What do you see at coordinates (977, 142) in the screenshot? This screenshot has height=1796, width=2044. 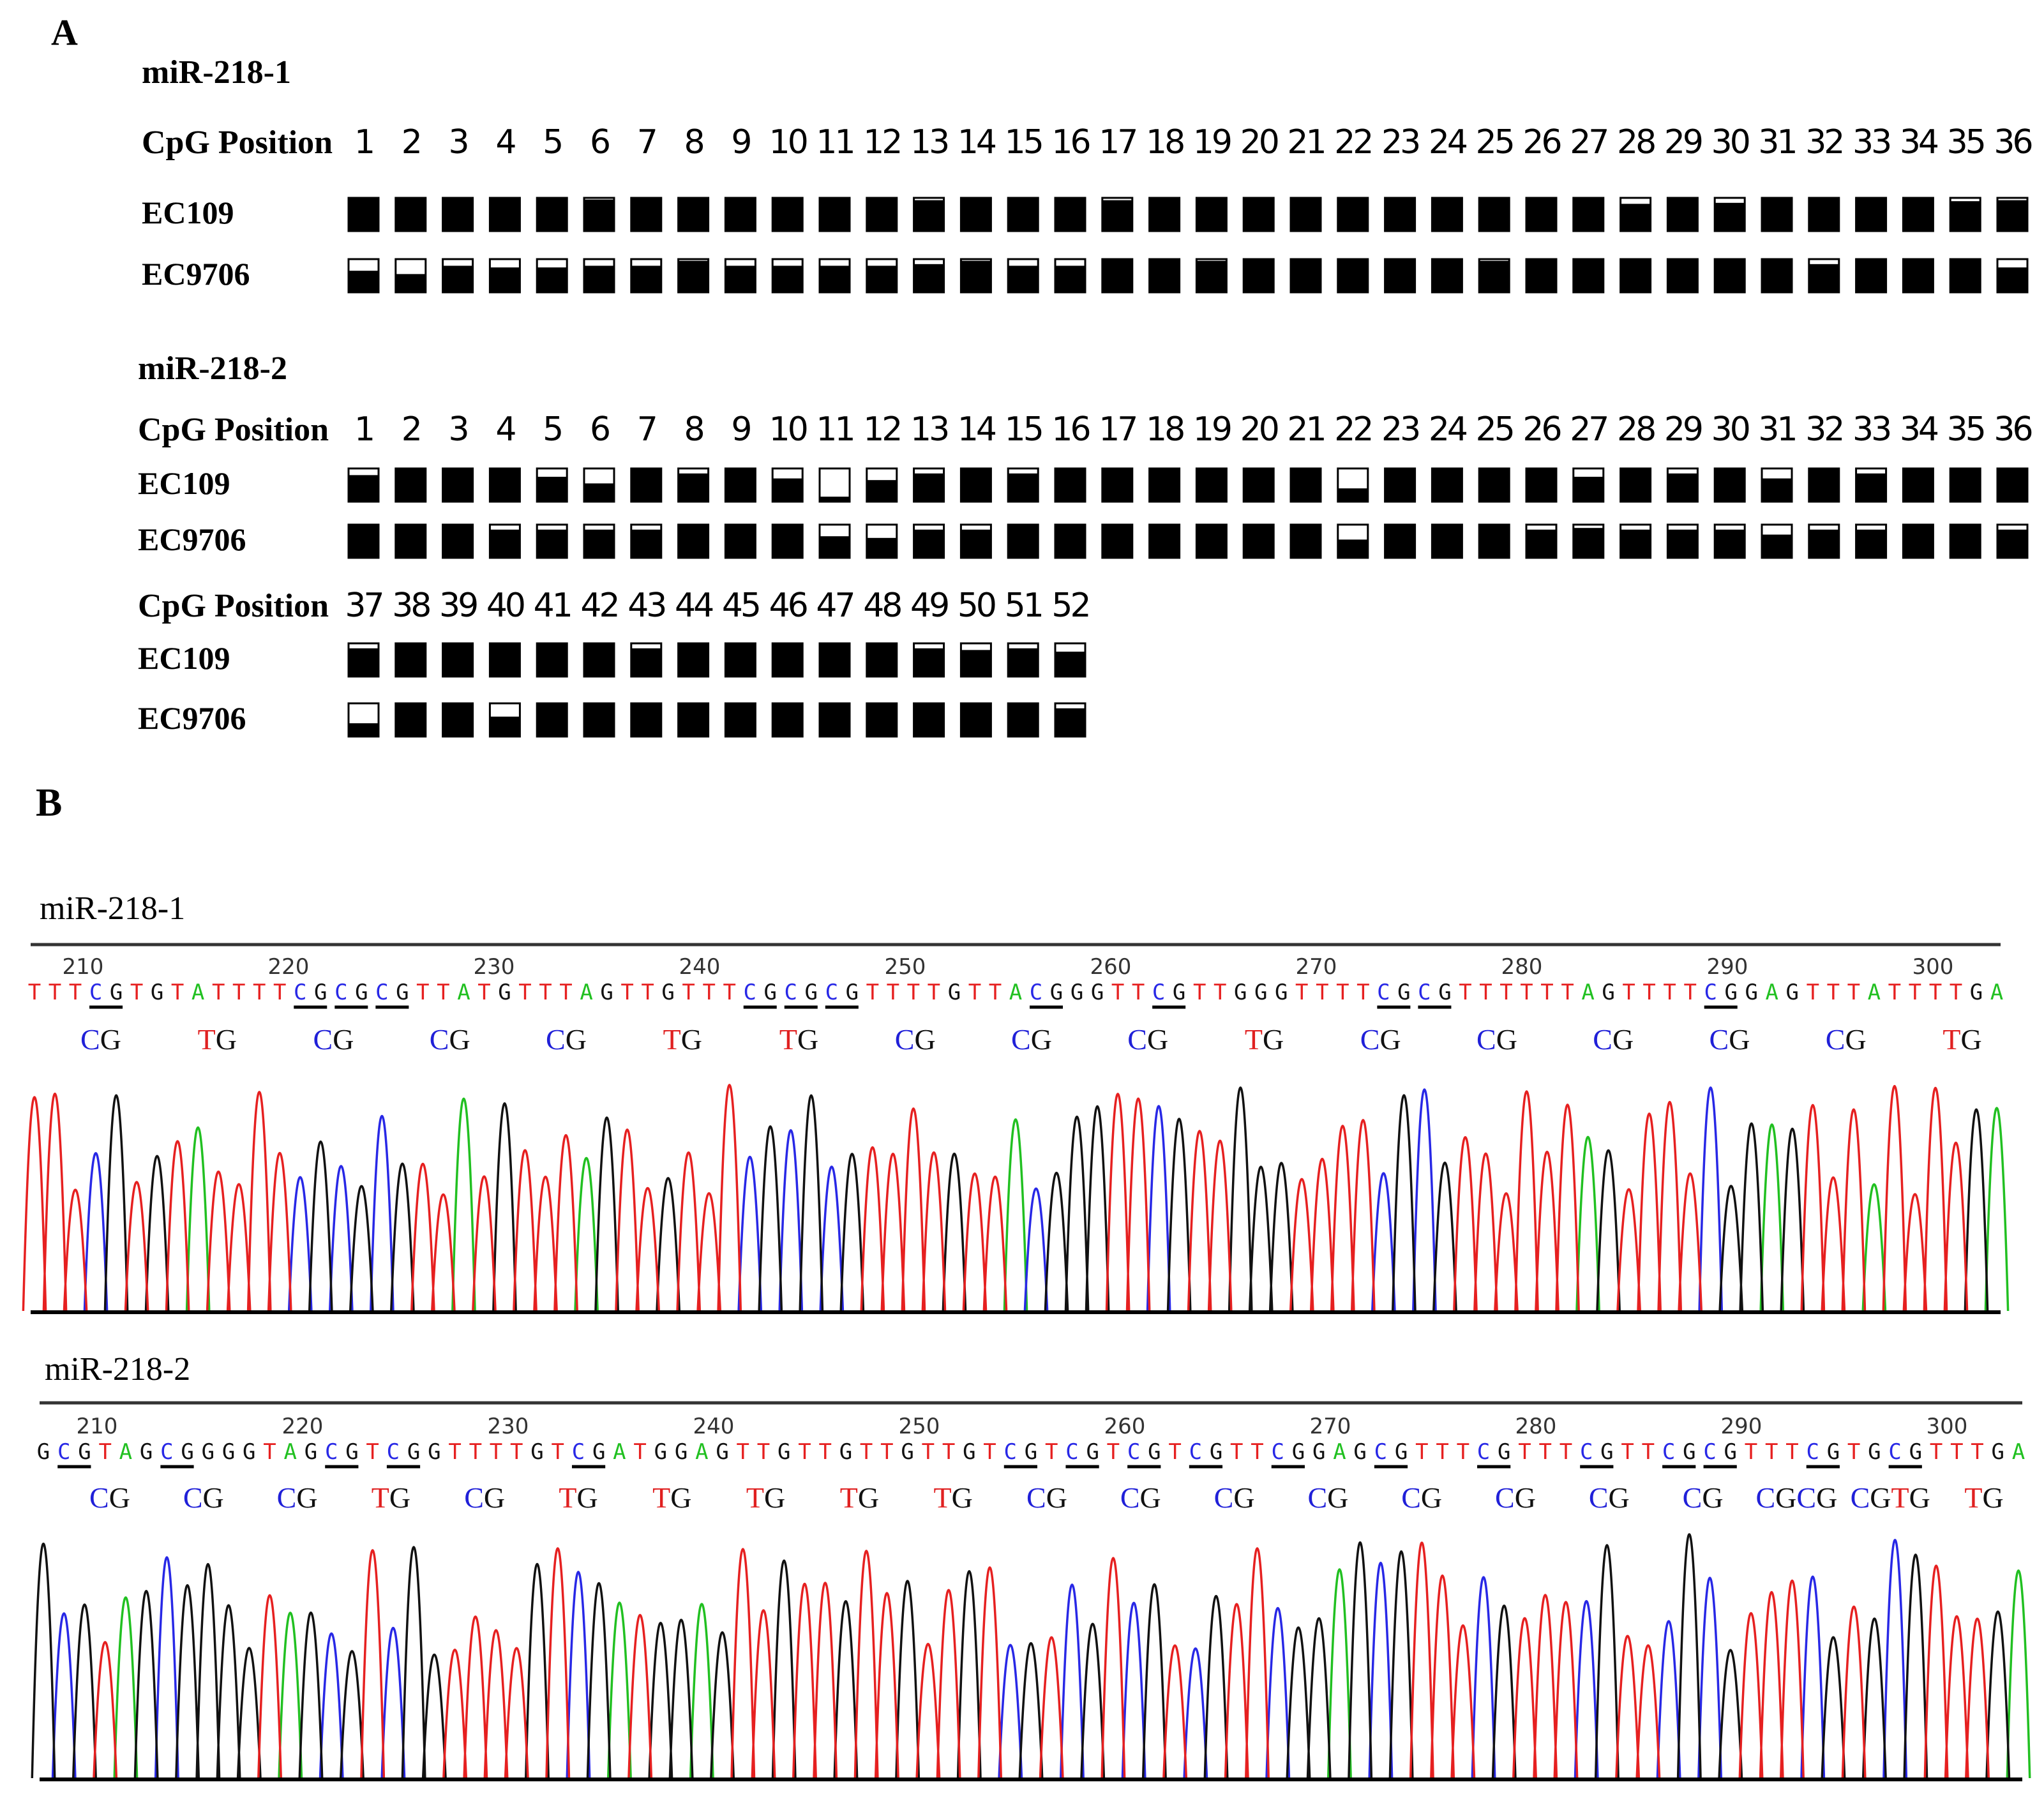 I see `cpg-position-number: 14` at bounding box center [977, 142].